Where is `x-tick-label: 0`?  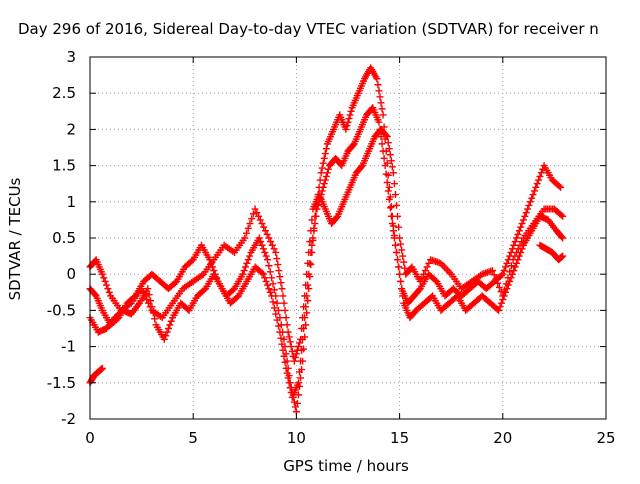
x-tick-label: 0 is located at coordinates (90, 438).